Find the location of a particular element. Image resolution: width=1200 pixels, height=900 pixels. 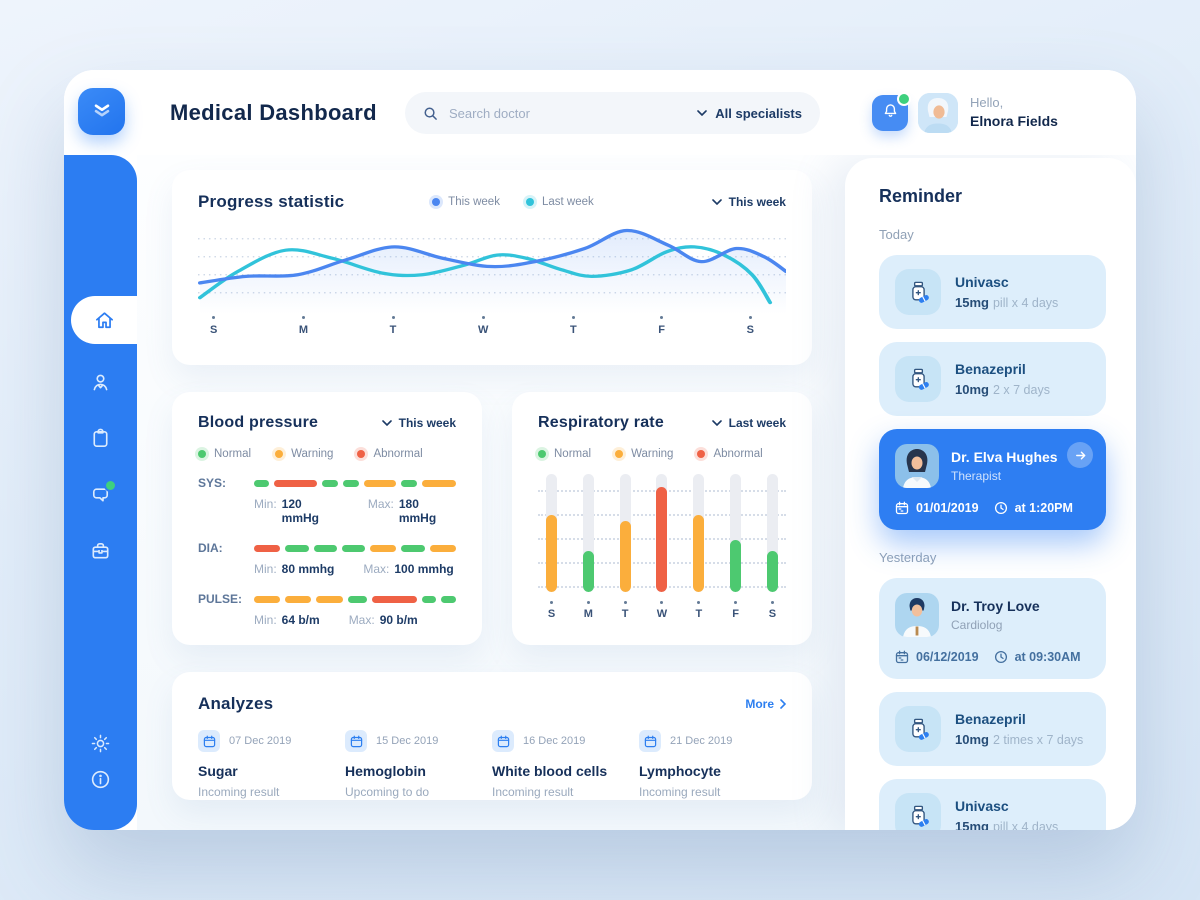

axis-label: M is located at coordinates (588, 614).